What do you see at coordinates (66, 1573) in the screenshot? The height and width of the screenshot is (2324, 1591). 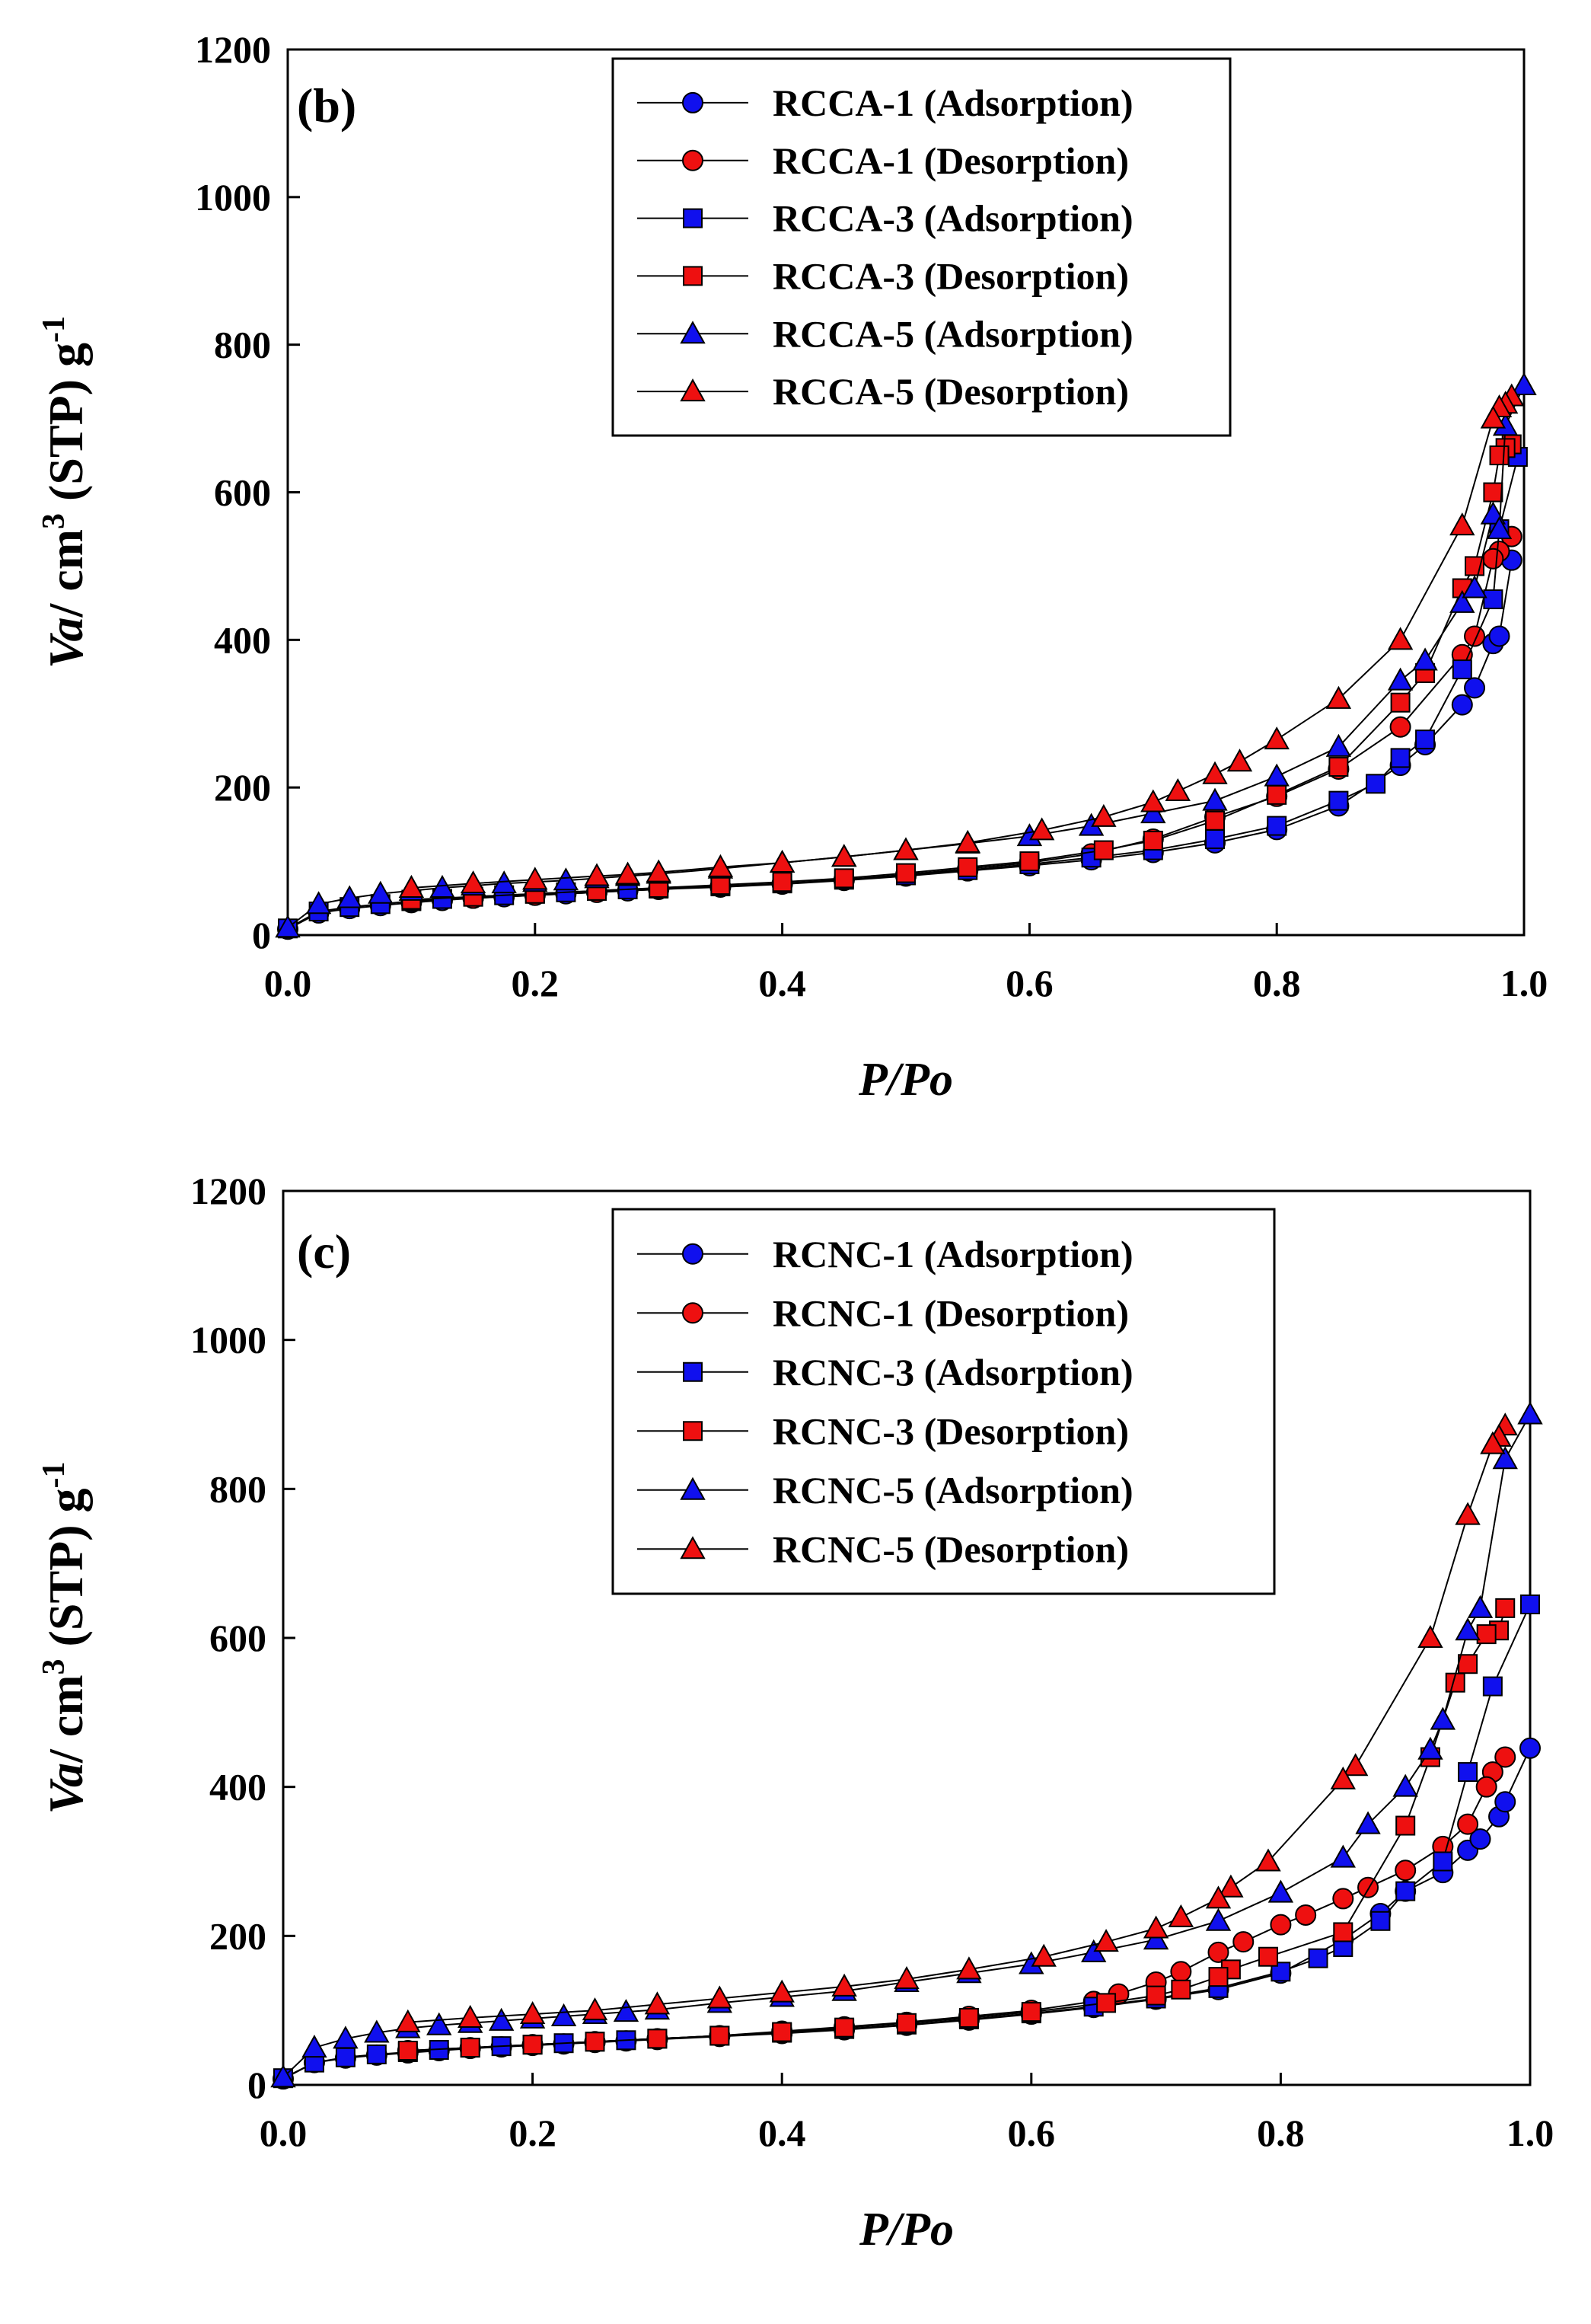 I see `y-axis-label-part: (STP) g` at bounding box center [66, 1573].